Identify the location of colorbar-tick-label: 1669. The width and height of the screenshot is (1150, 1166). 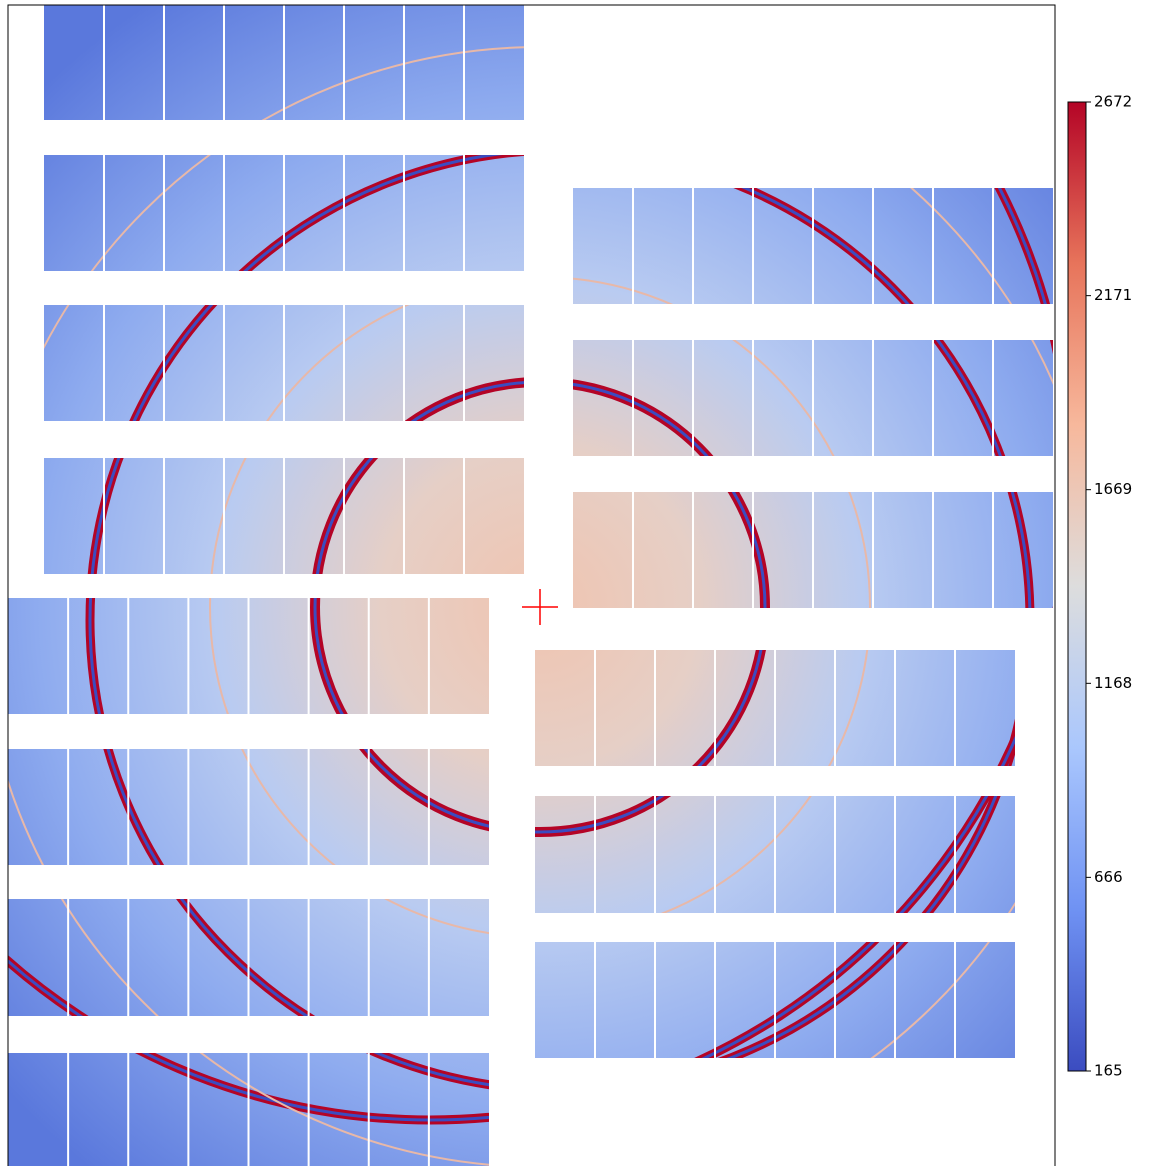
(1113, 489).